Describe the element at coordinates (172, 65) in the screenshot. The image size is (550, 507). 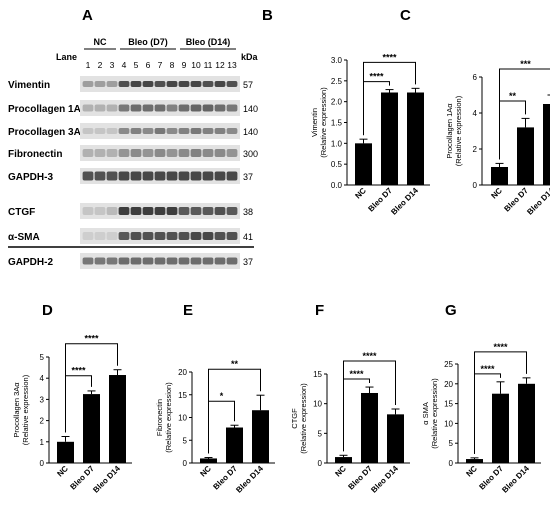
I see `lane-number: 8` at that location.